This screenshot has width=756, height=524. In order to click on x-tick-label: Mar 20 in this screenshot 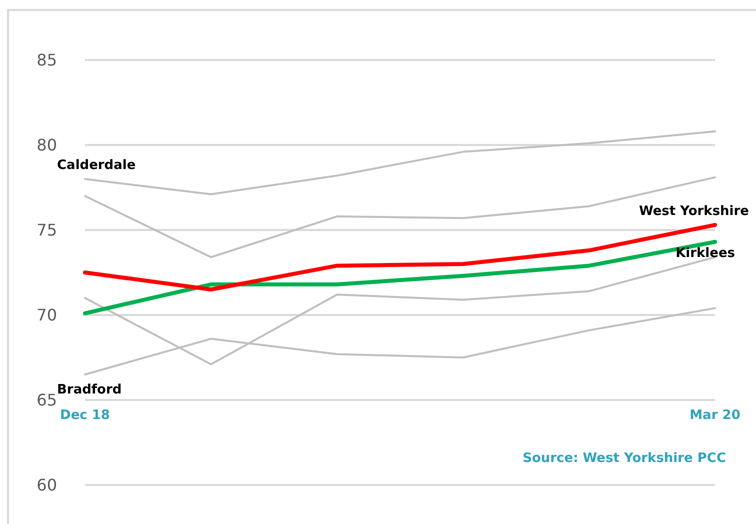, I will do `click(715, 415)`.